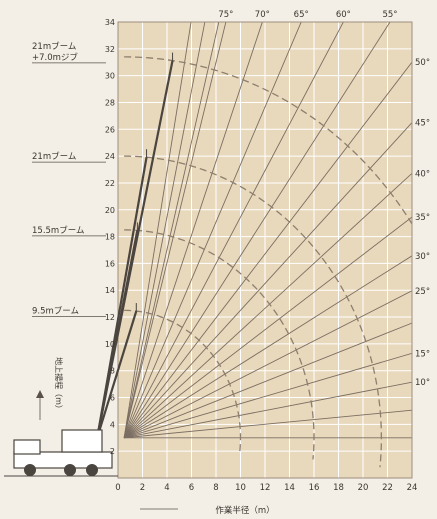  What do you see at coordinates (166, 488) in the screenshot?
I see `x-tick-label-4: 4` at bounding box center [166, 488].